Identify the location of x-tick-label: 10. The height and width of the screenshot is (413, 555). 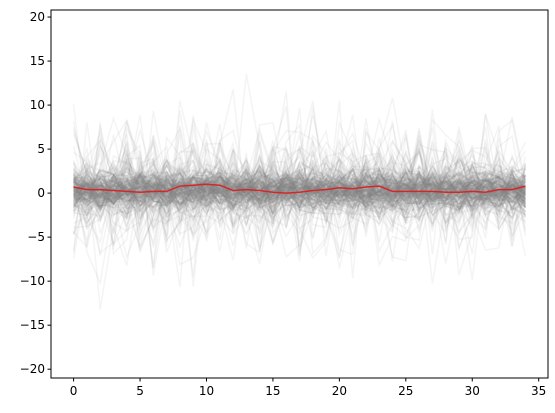
(206, 391).